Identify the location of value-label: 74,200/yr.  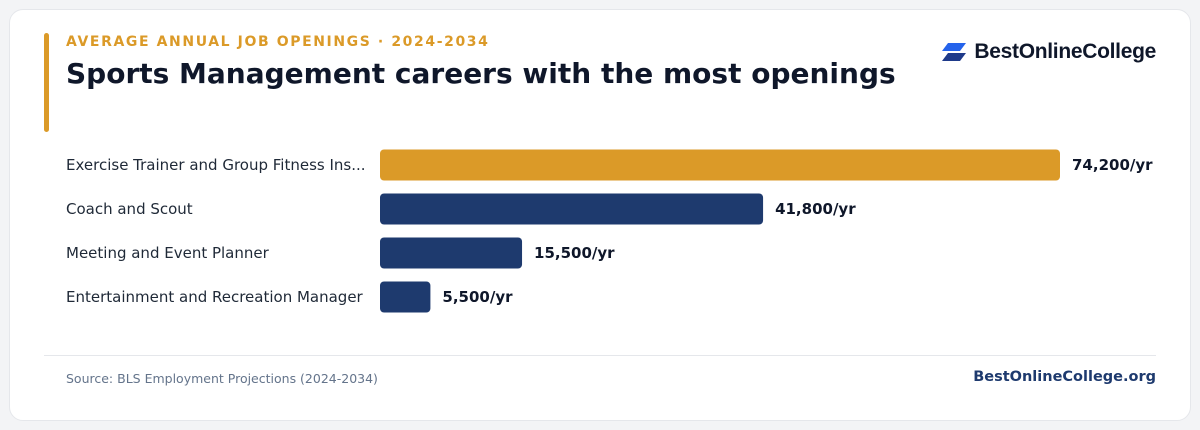
(1112, 165).